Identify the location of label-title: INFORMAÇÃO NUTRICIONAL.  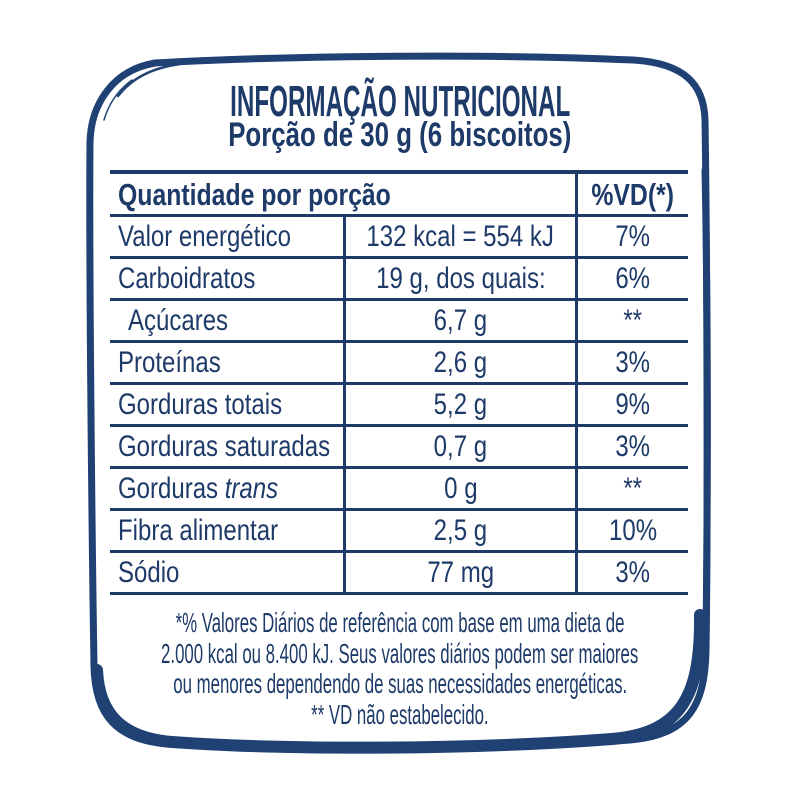
(400, 101).